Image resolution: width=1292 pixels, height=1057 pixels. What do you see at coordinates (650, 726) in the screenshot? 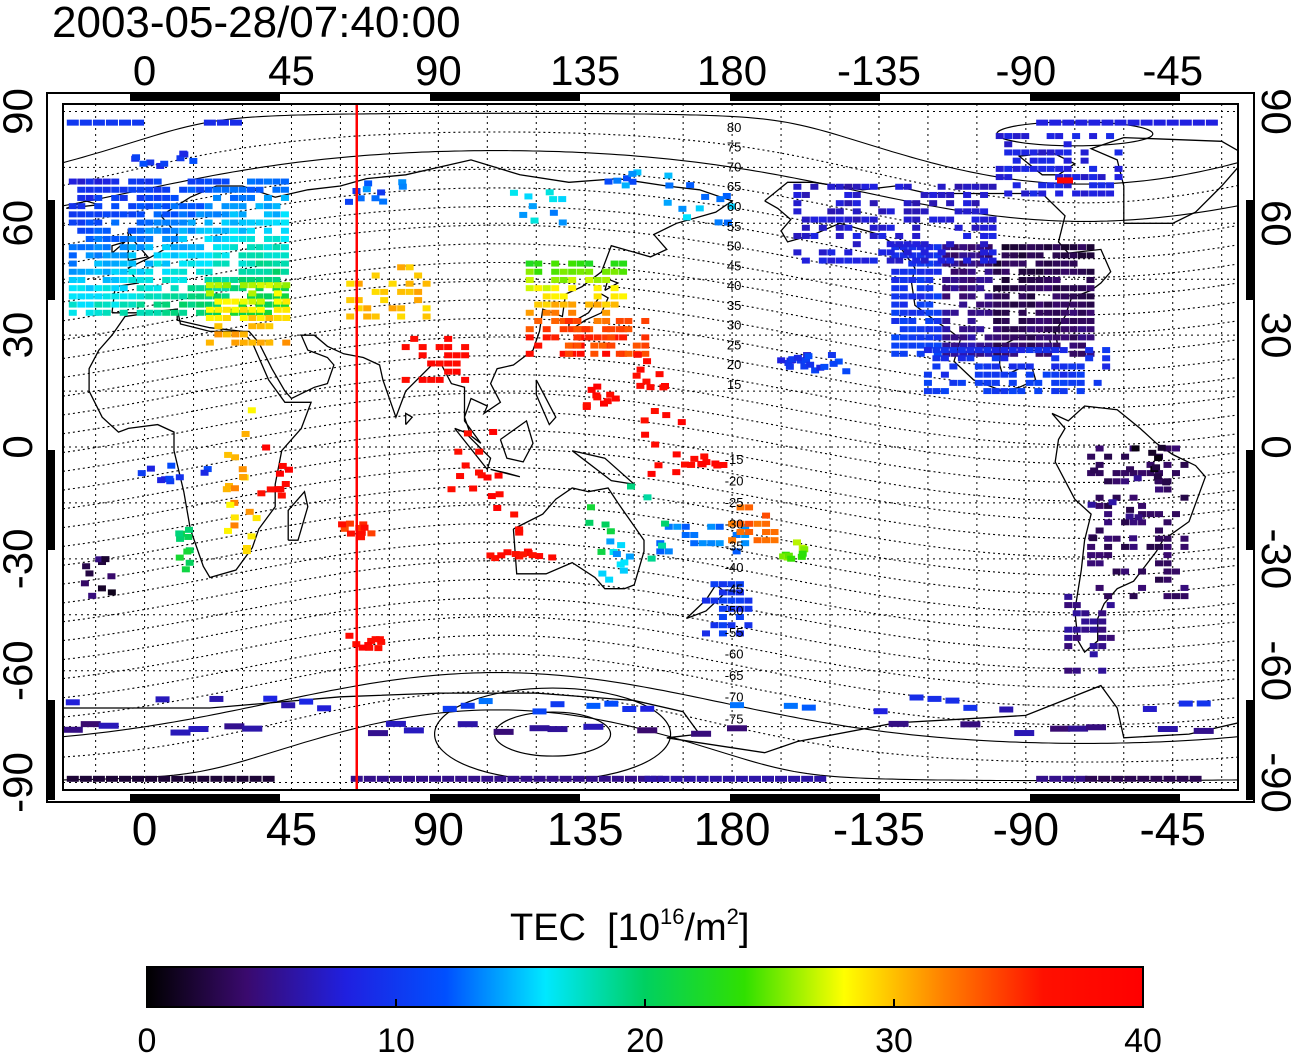
I see `contour-line` at bounding box center [650, 726].